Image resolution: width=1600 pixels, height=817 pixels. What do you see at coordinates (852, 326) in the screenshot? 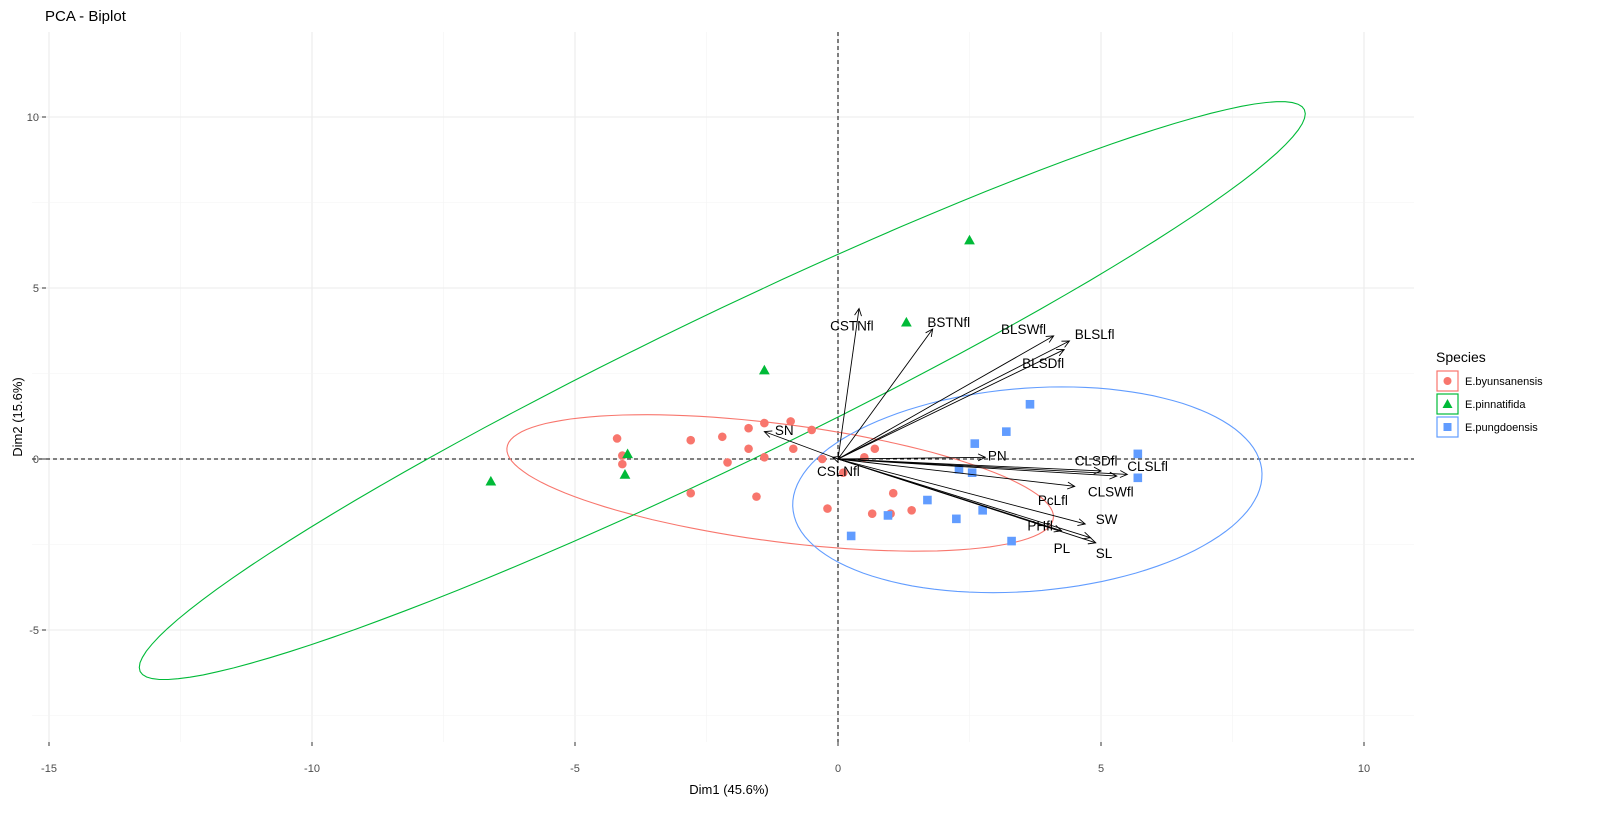
I see `variable-label-CSTNfl: CSTNfl` at bounding box center [852, 326].